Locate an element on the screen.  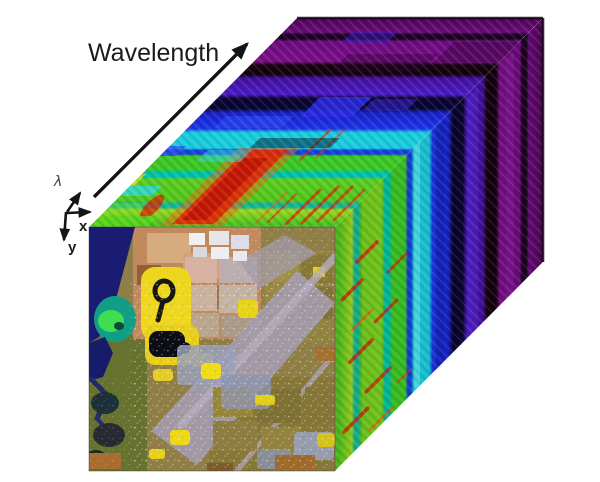
wavelength-annotation: Wavelength is located at coordinates (168, 119).